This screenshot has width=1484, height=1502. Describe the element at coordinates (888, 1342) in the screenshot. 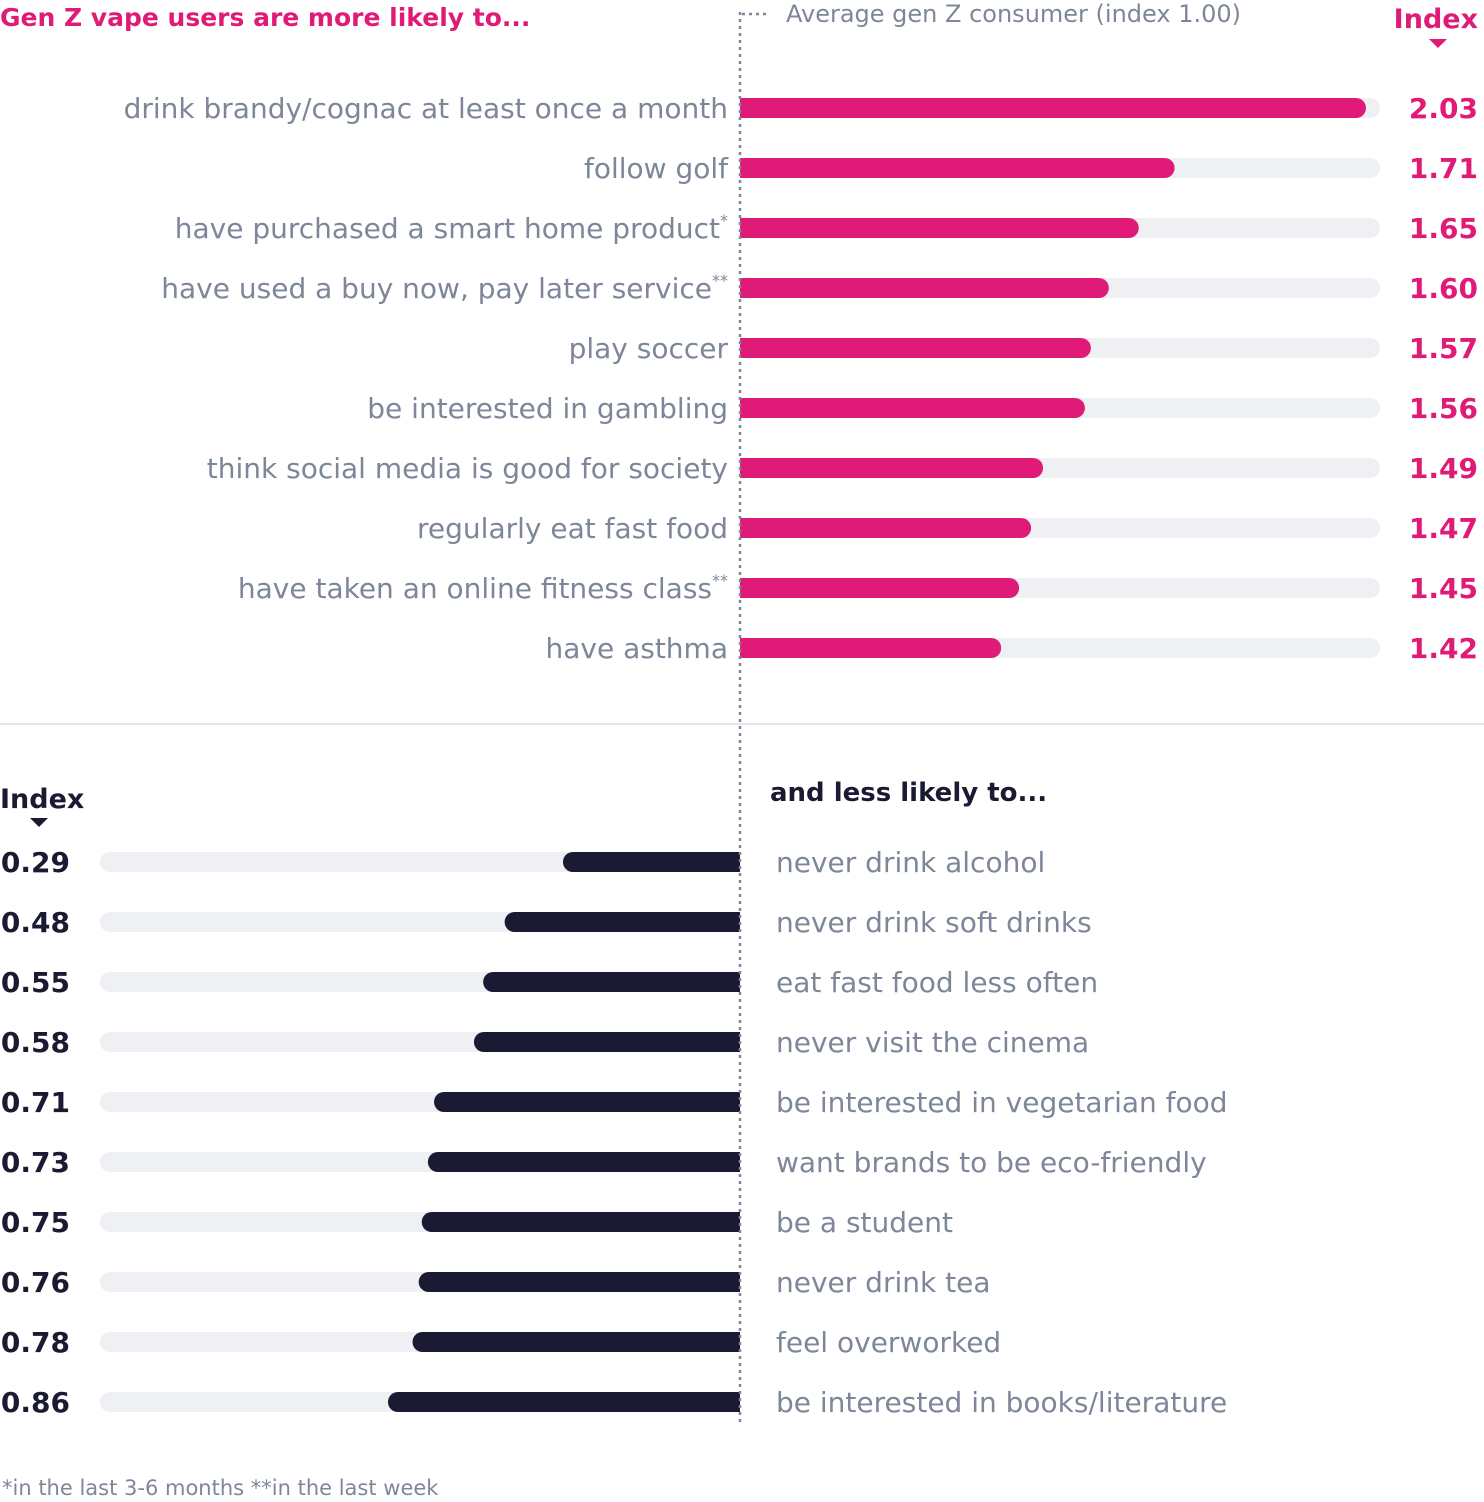

I see `less-likely-label: feel overworked` at that location.